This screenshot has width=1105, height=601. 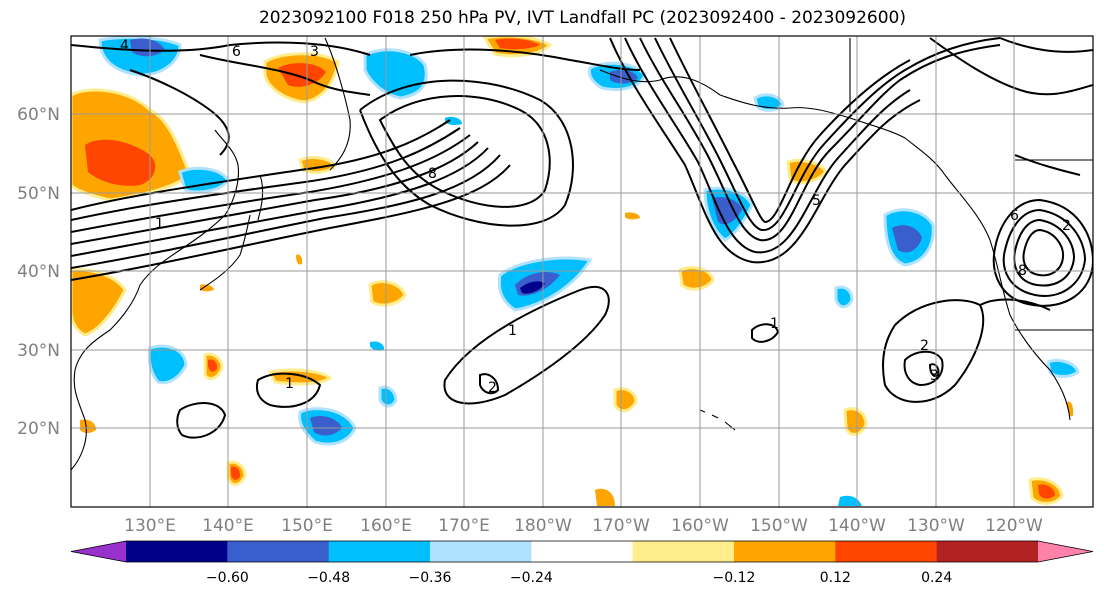 I want to click on lon-label: 140°E, so click(x=228, y=526).